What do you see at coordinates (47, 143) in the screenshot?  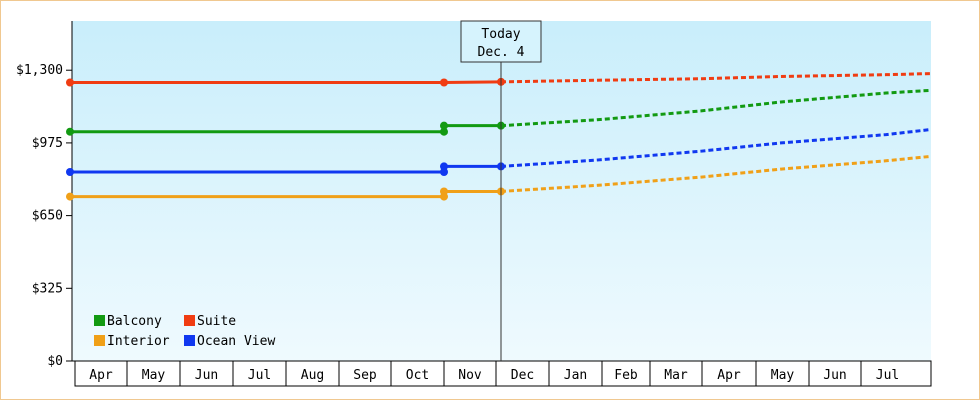 I see `y-tick-label: $975` at bounding box center [47, 143].